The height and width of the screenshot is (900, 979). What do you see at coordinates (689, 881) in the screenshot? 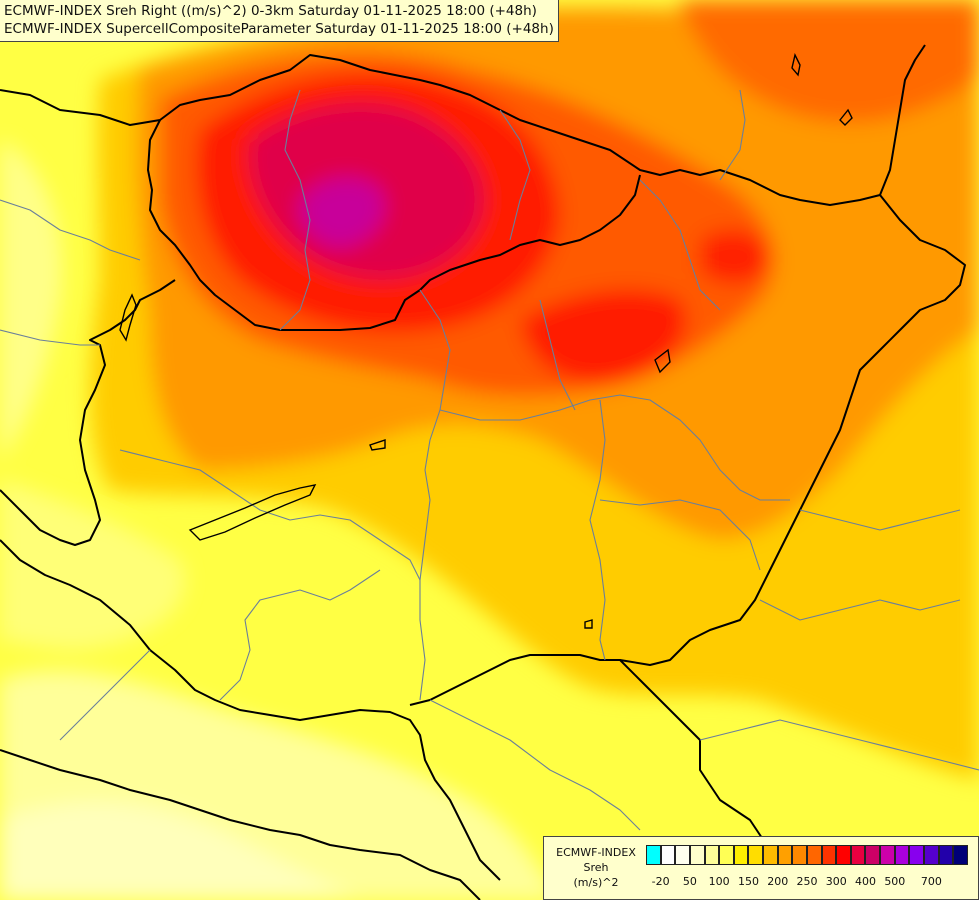
I see `legend-tick-label: 50` at bounding box center [689, 881].